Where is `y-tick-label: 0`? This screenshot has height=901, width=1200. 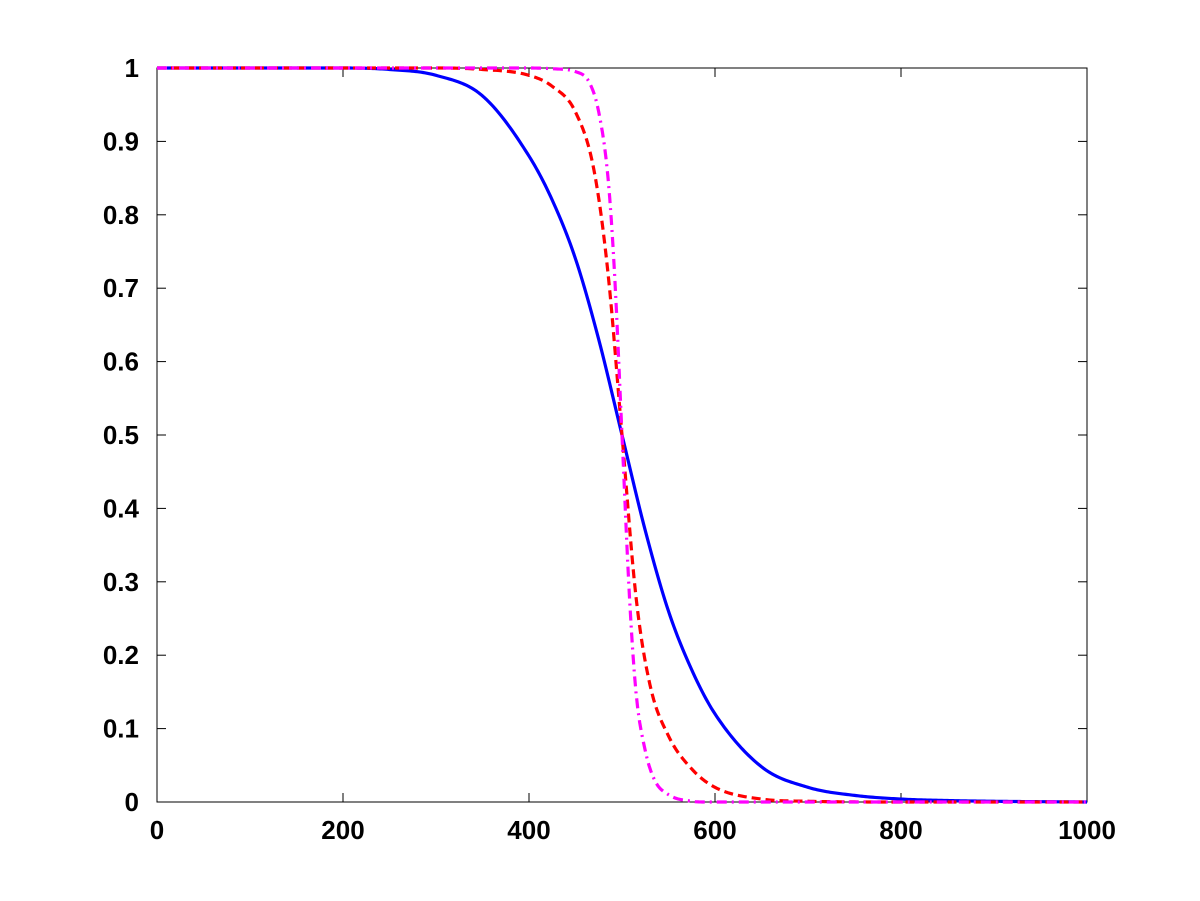
y-tick-label: 0 is located at coordinates (132, 802).